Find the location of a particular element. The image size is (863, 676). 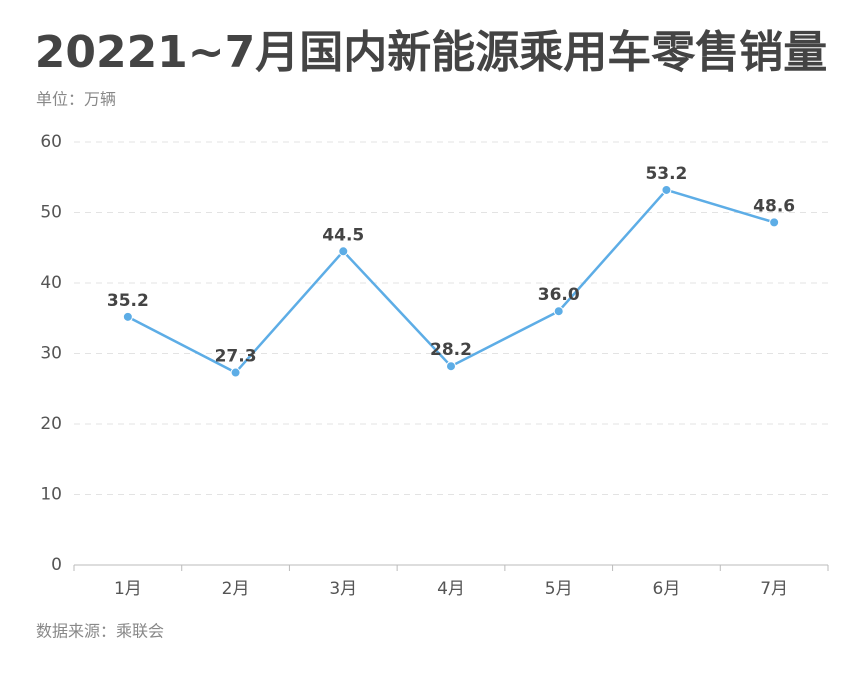

y-tick-label: 60 is located at coordinates (51, 142).